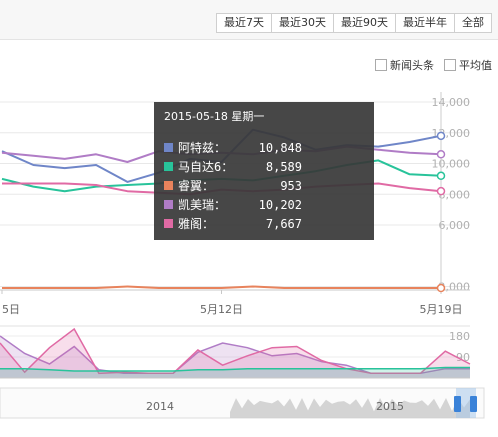  Describe the element at coordinates (412, 65) in the screenshot. I see `news-headlines-label: 新闻头条` at that location.